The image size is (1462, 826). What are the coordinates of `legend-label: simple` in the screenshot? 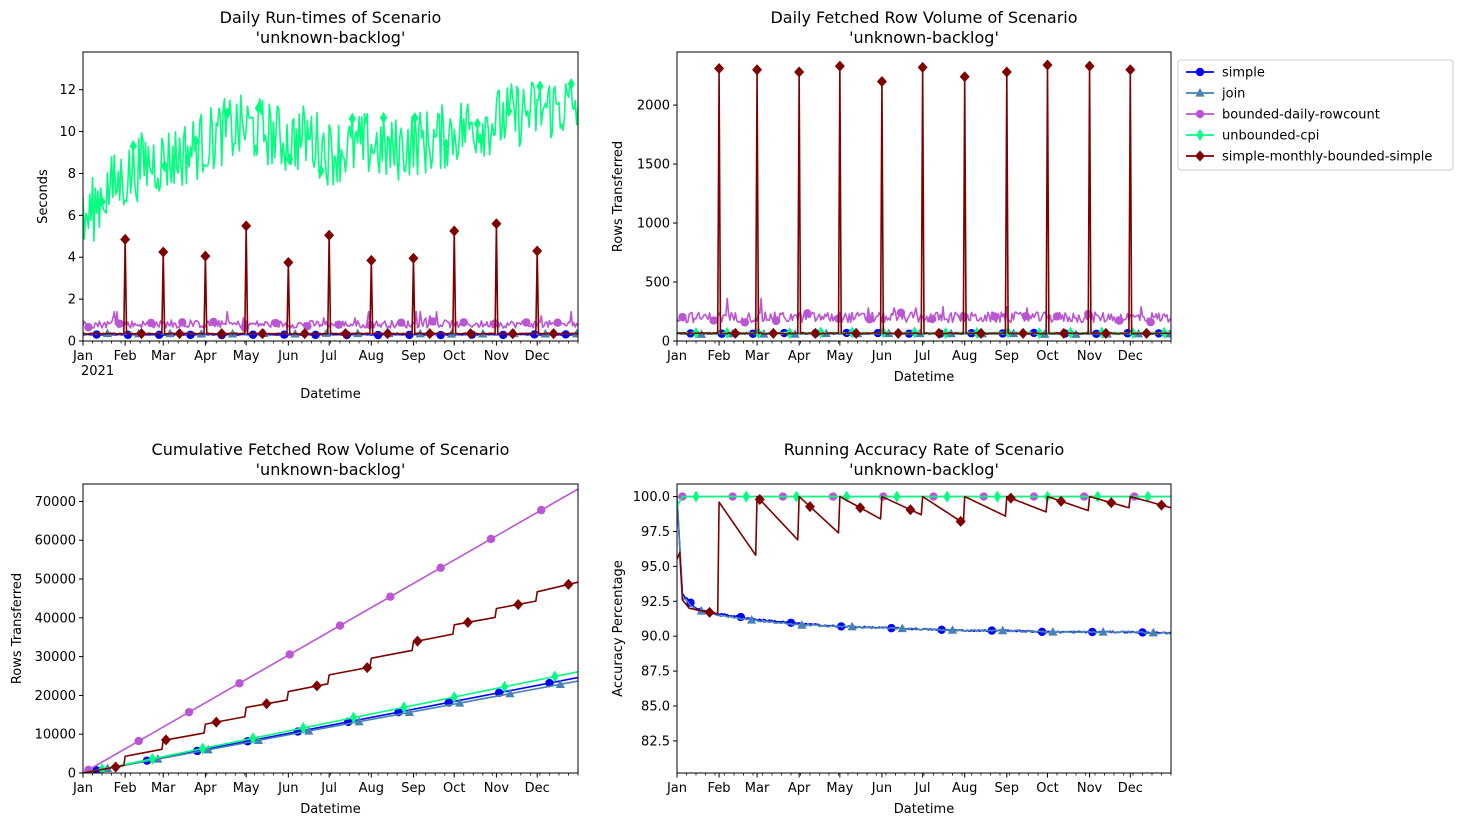 It's located at (1243, 73).